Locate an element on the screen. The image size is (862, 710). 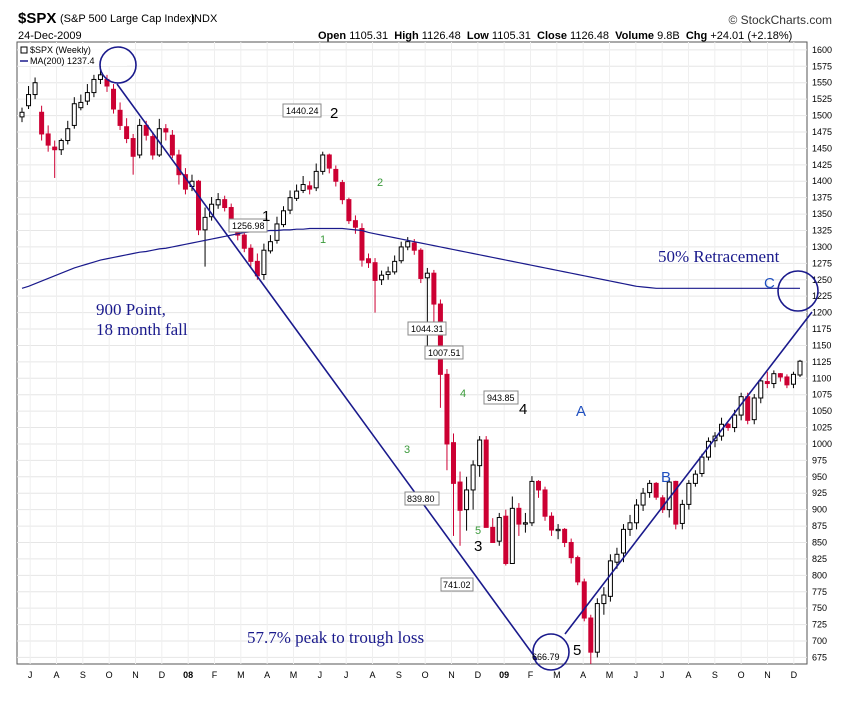
y-tick-label: 675 is located at coordinates (819, 657).